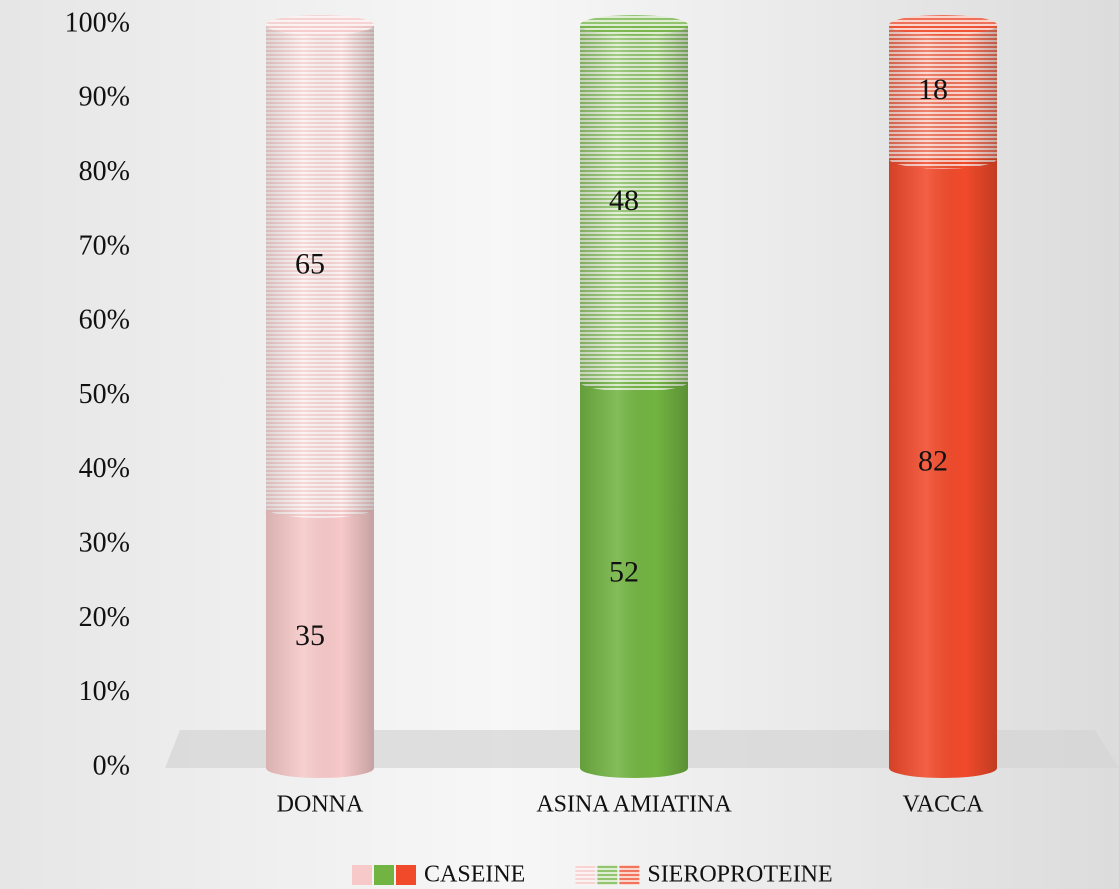  I want to click on y-tick-label: 90%, so click(104, 97).